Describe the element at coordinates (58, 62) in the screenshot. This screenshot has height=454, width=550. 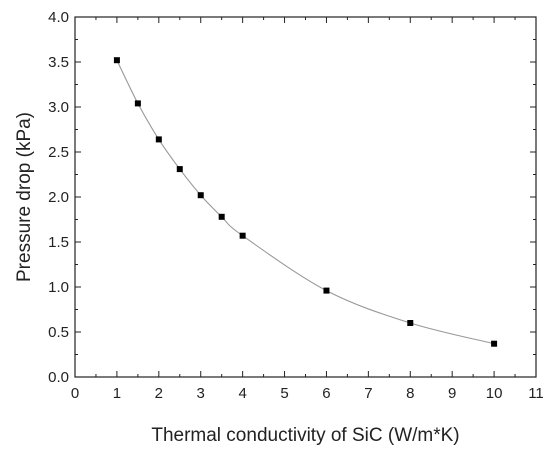
I see `y-tick-label: 3.5` at that location.